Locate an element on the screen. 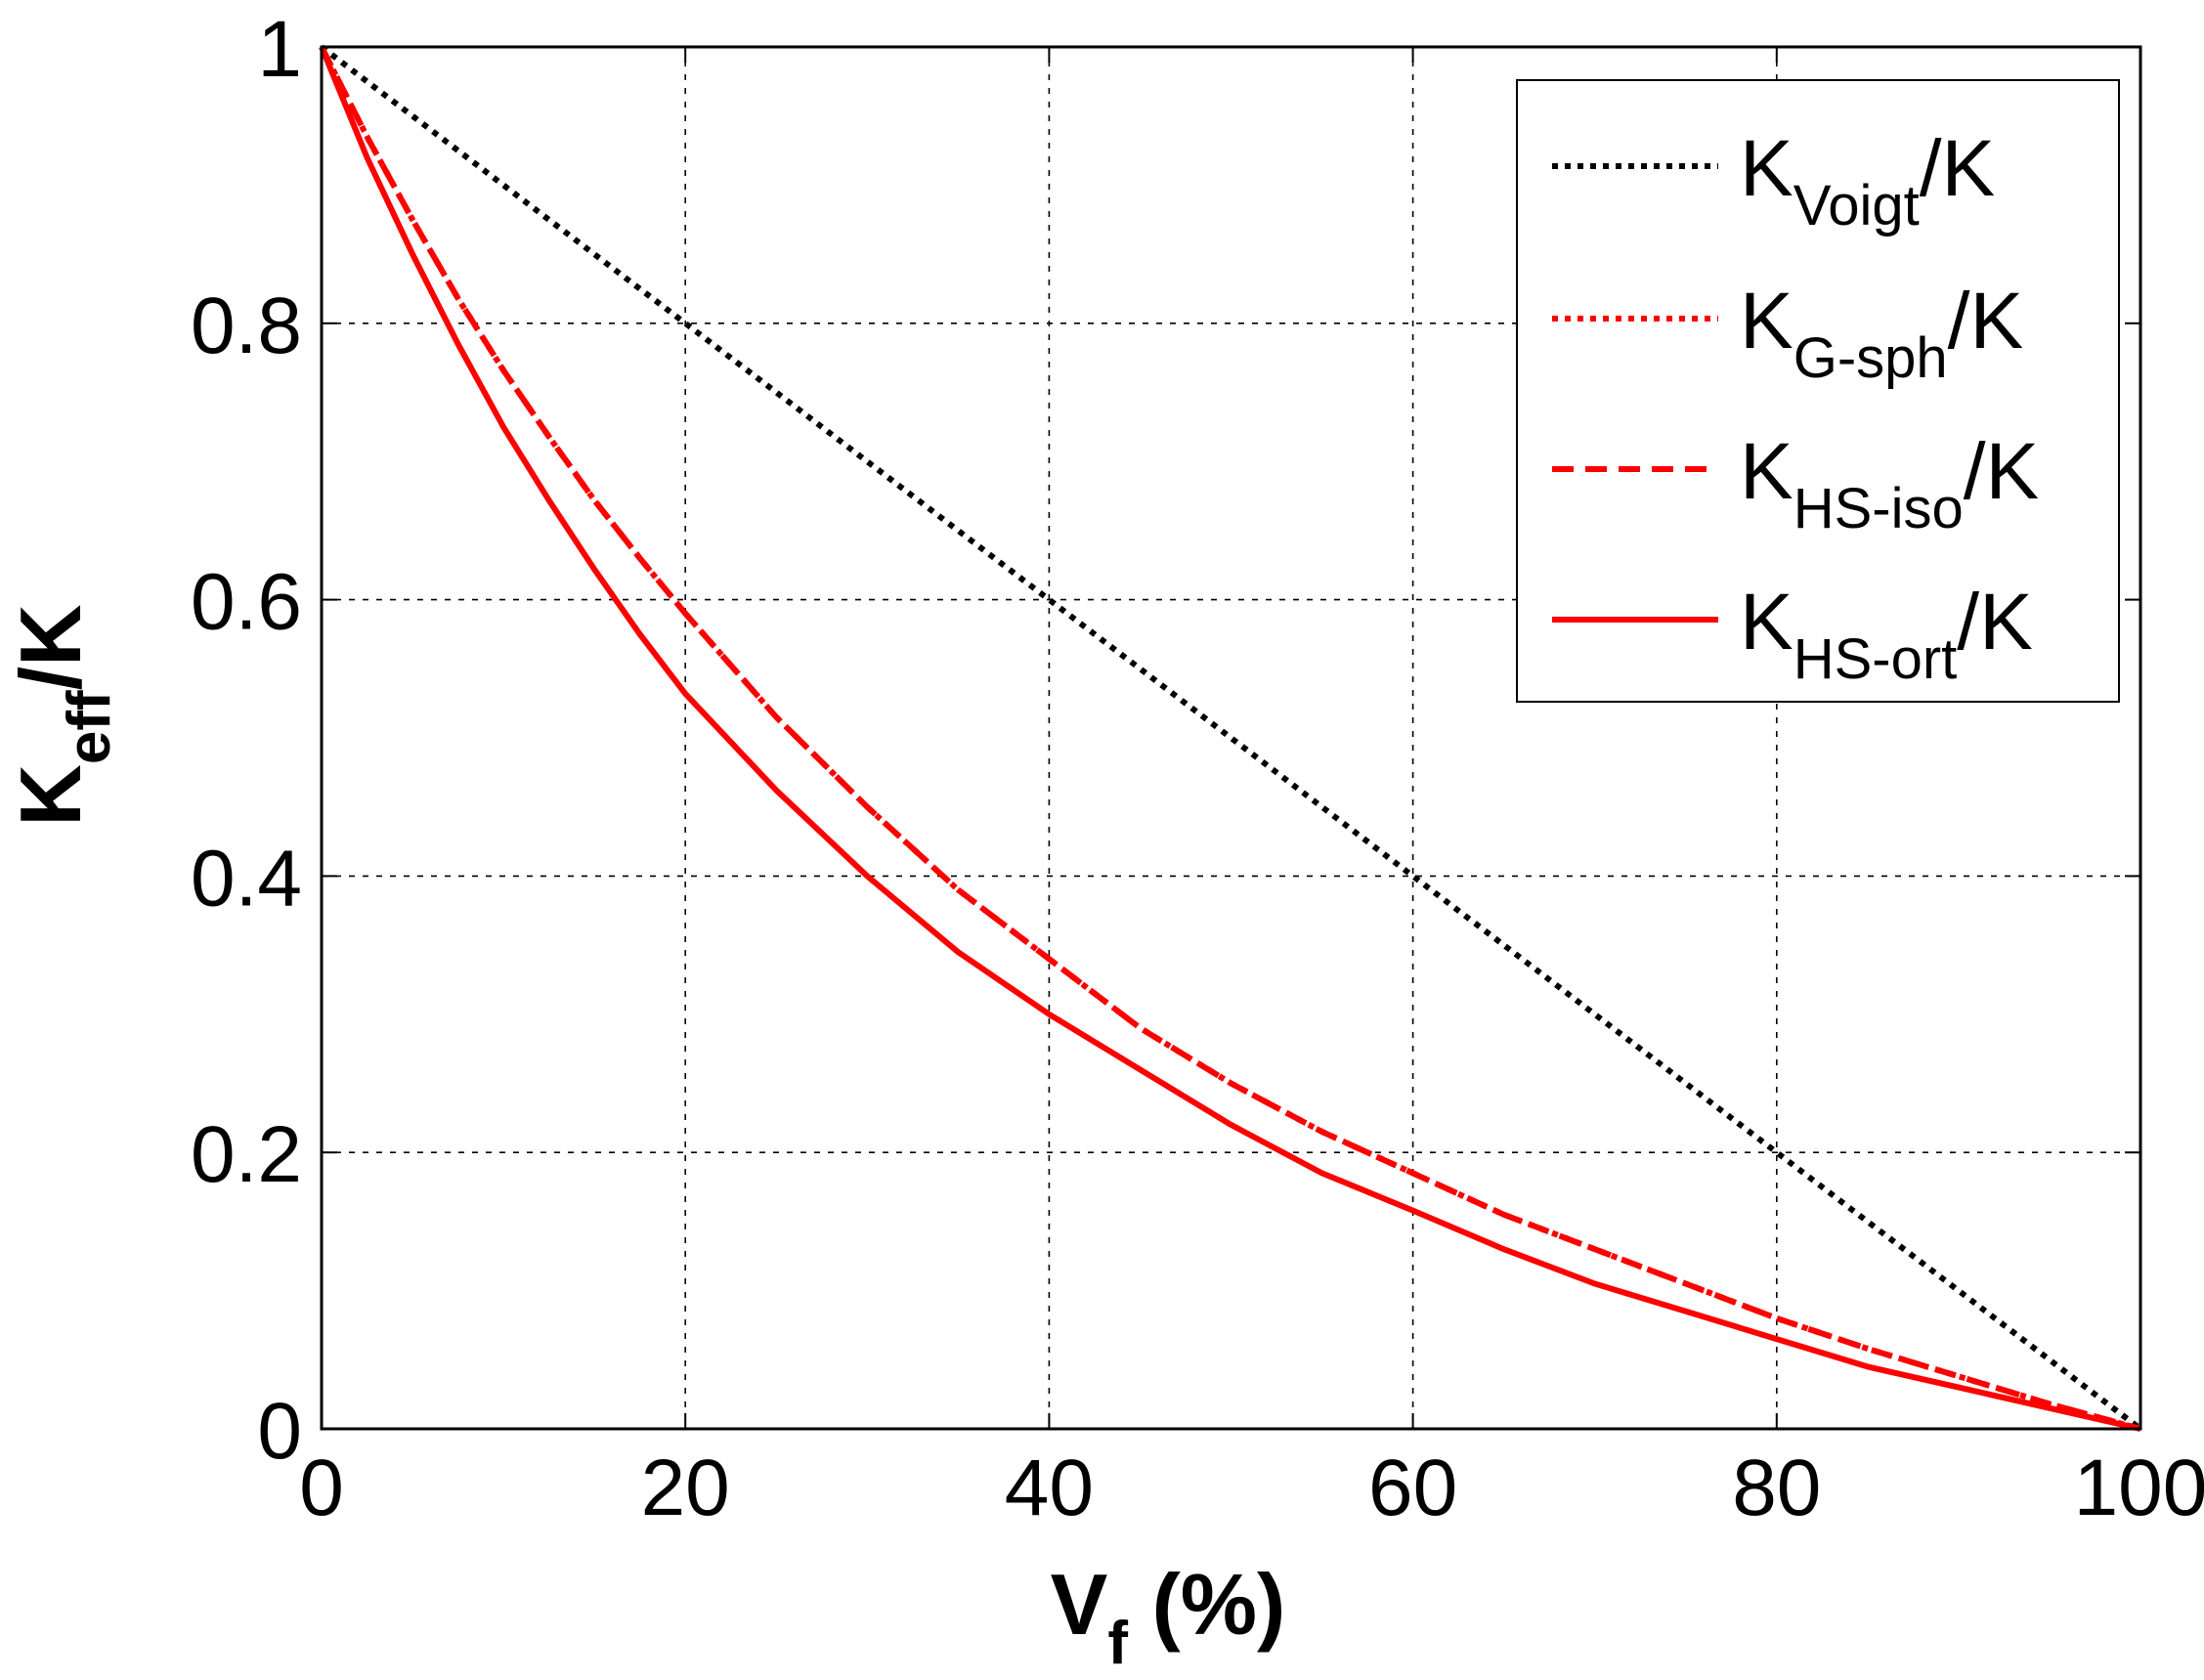 Image resolution: width=2204 pixels, height=1680 pixels. x-axis-title-sub: f is located at coordinates (1118, 1643).